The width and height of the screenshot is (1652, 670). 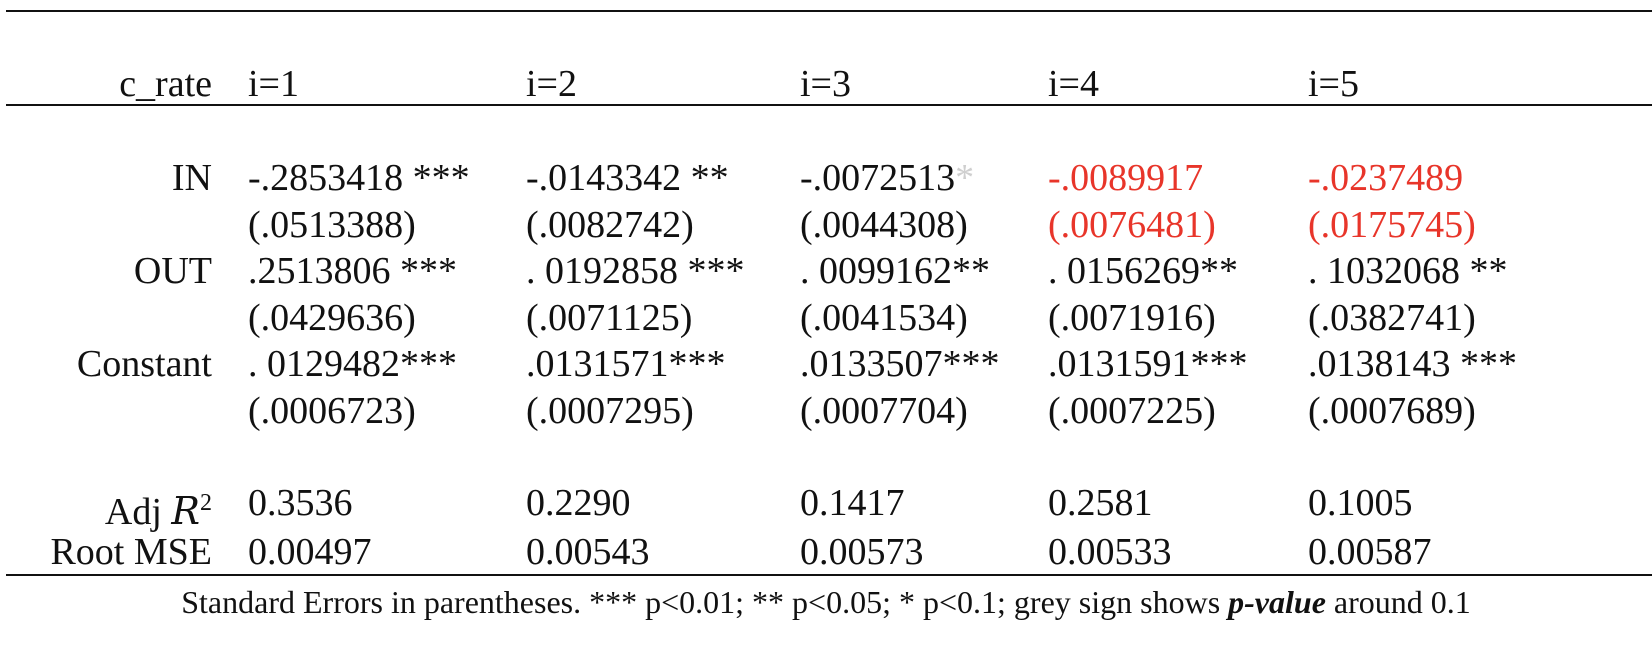 What do you see at coordinates (551, 84) in the screenshot?
I see `column-header-2: i=2` at bounding box center [551, 84].